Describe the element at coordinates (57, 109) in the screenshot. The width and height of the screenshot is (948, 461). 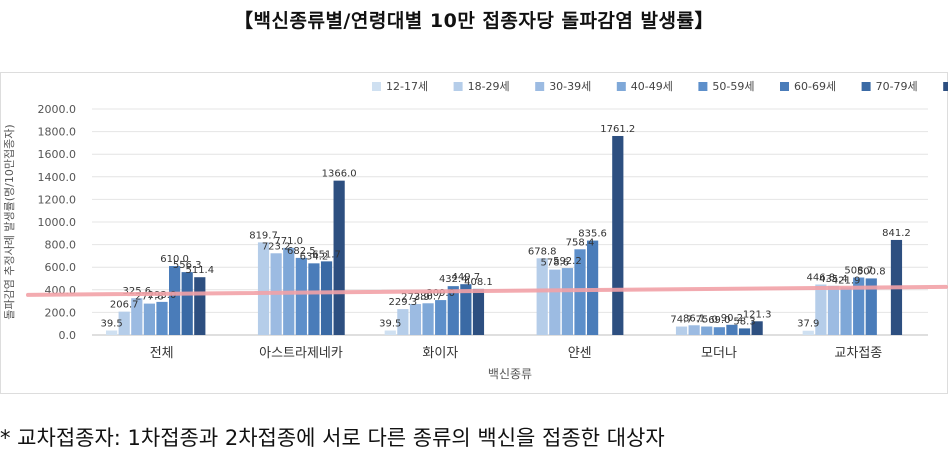
I see `y-tick-label: 2000.0` at that location.